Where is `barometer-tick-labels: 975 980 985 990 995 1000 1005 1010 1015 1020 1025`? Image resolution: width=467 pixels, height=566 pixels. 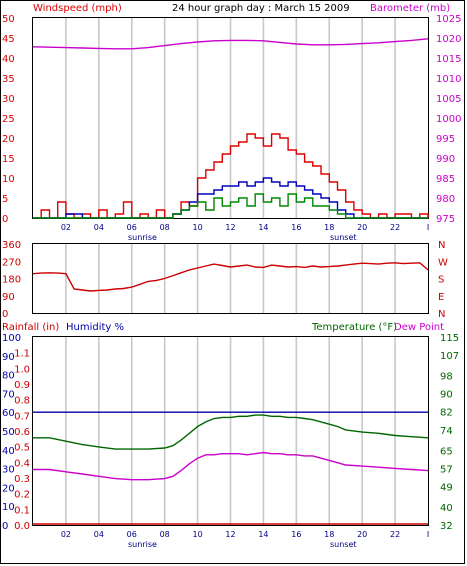
barometer-tick-labels: 975 980 985 990 995 1000 1005 1010 1015 1020 1025 is located at coordinates (448, 119).